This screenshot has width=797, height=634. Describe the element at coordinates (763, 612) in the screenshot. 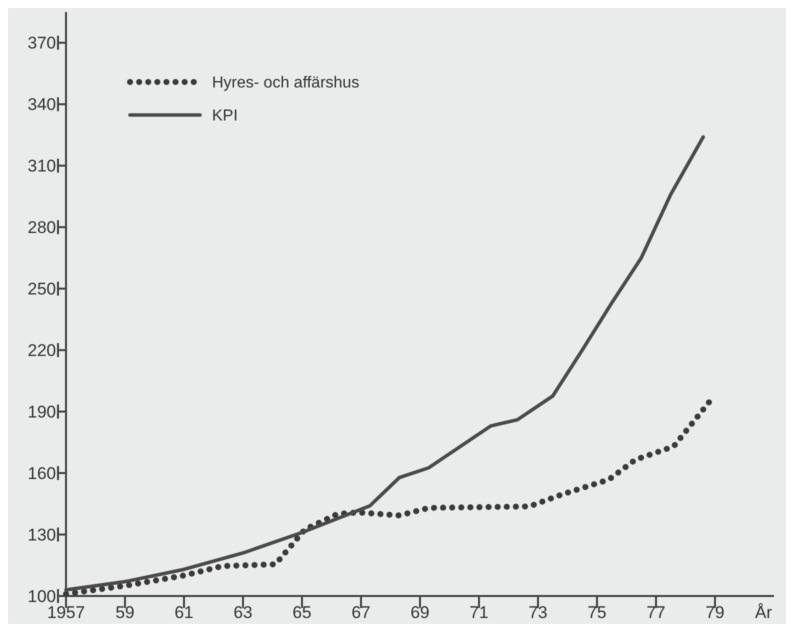

I see `x-axis-title: År` at that location.